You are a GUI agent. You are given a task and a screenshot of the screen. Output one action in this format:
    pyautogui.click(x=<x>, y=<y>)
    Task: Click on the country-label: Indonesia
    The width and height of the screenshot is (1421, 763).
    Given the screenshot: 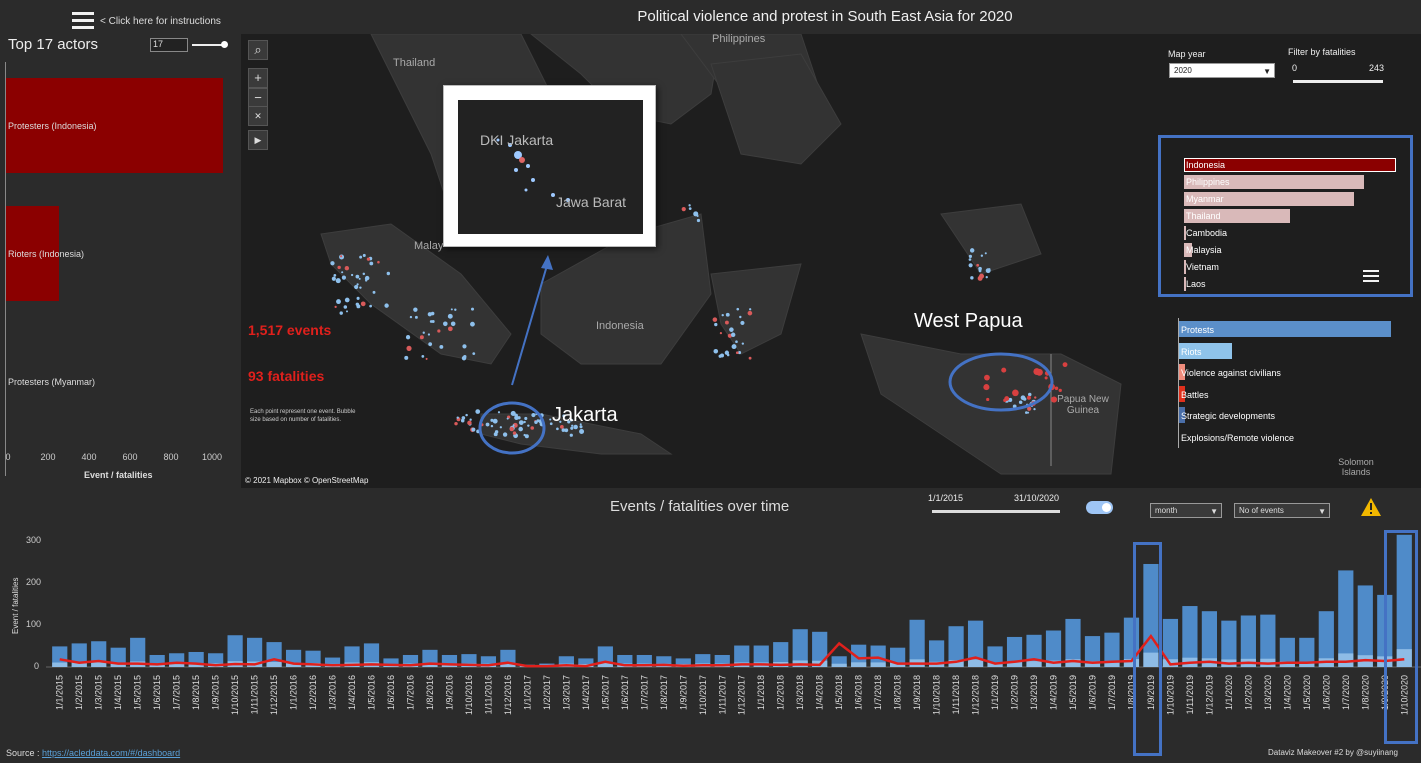 What is the action you would take?
    pyautogui.click(x=1206, y=165)
    